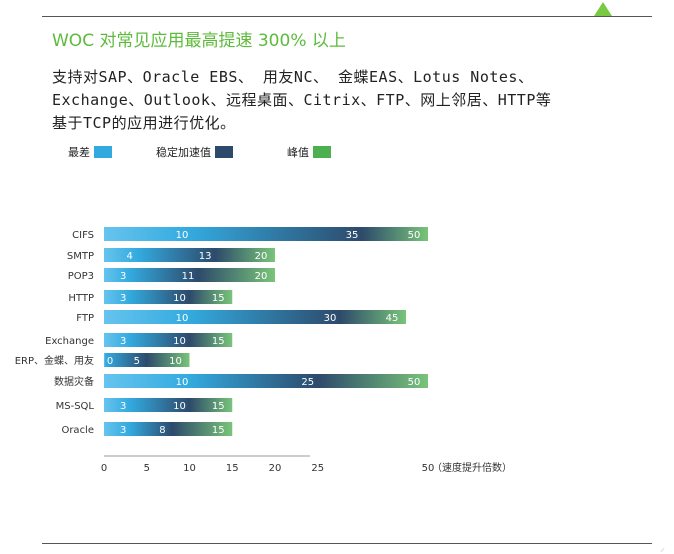 Image resolution: width=674 pixels, height=554 pixels. What do you see at coordinates (183, 152) in the screenshot?
I see `legend-label-stable: 稳定加速值` at bounding box center [183, 152].